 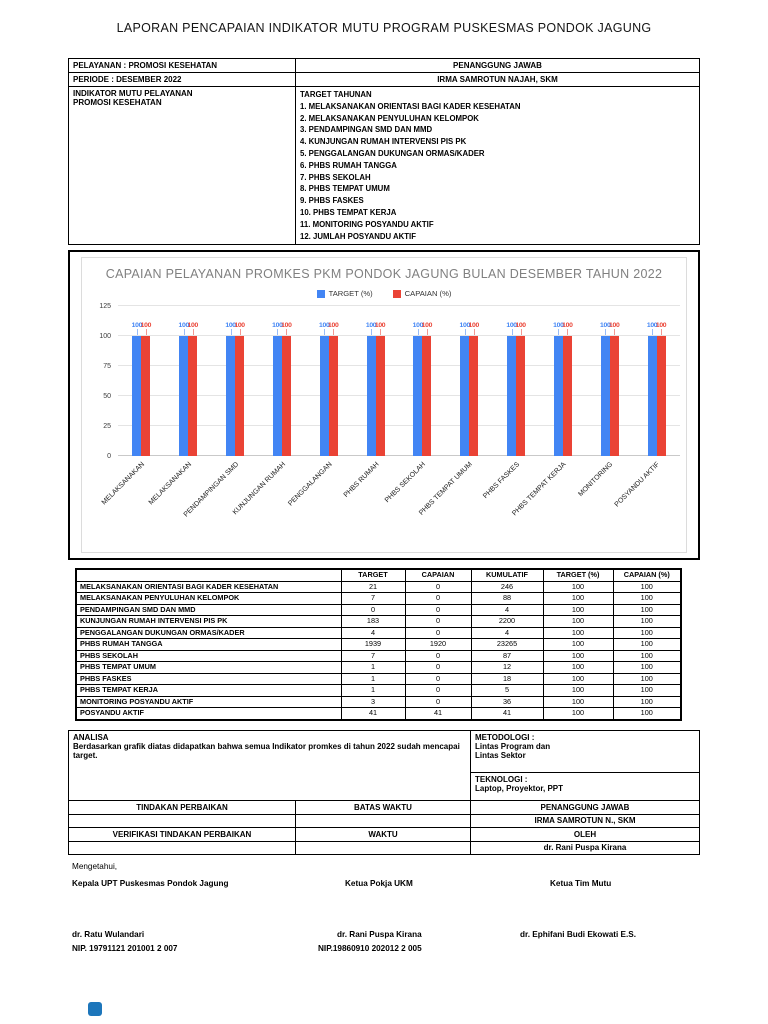 I want to click on target-item: 11. MONITORING POSYANDU AKTIF, so click(x=367, y=224).